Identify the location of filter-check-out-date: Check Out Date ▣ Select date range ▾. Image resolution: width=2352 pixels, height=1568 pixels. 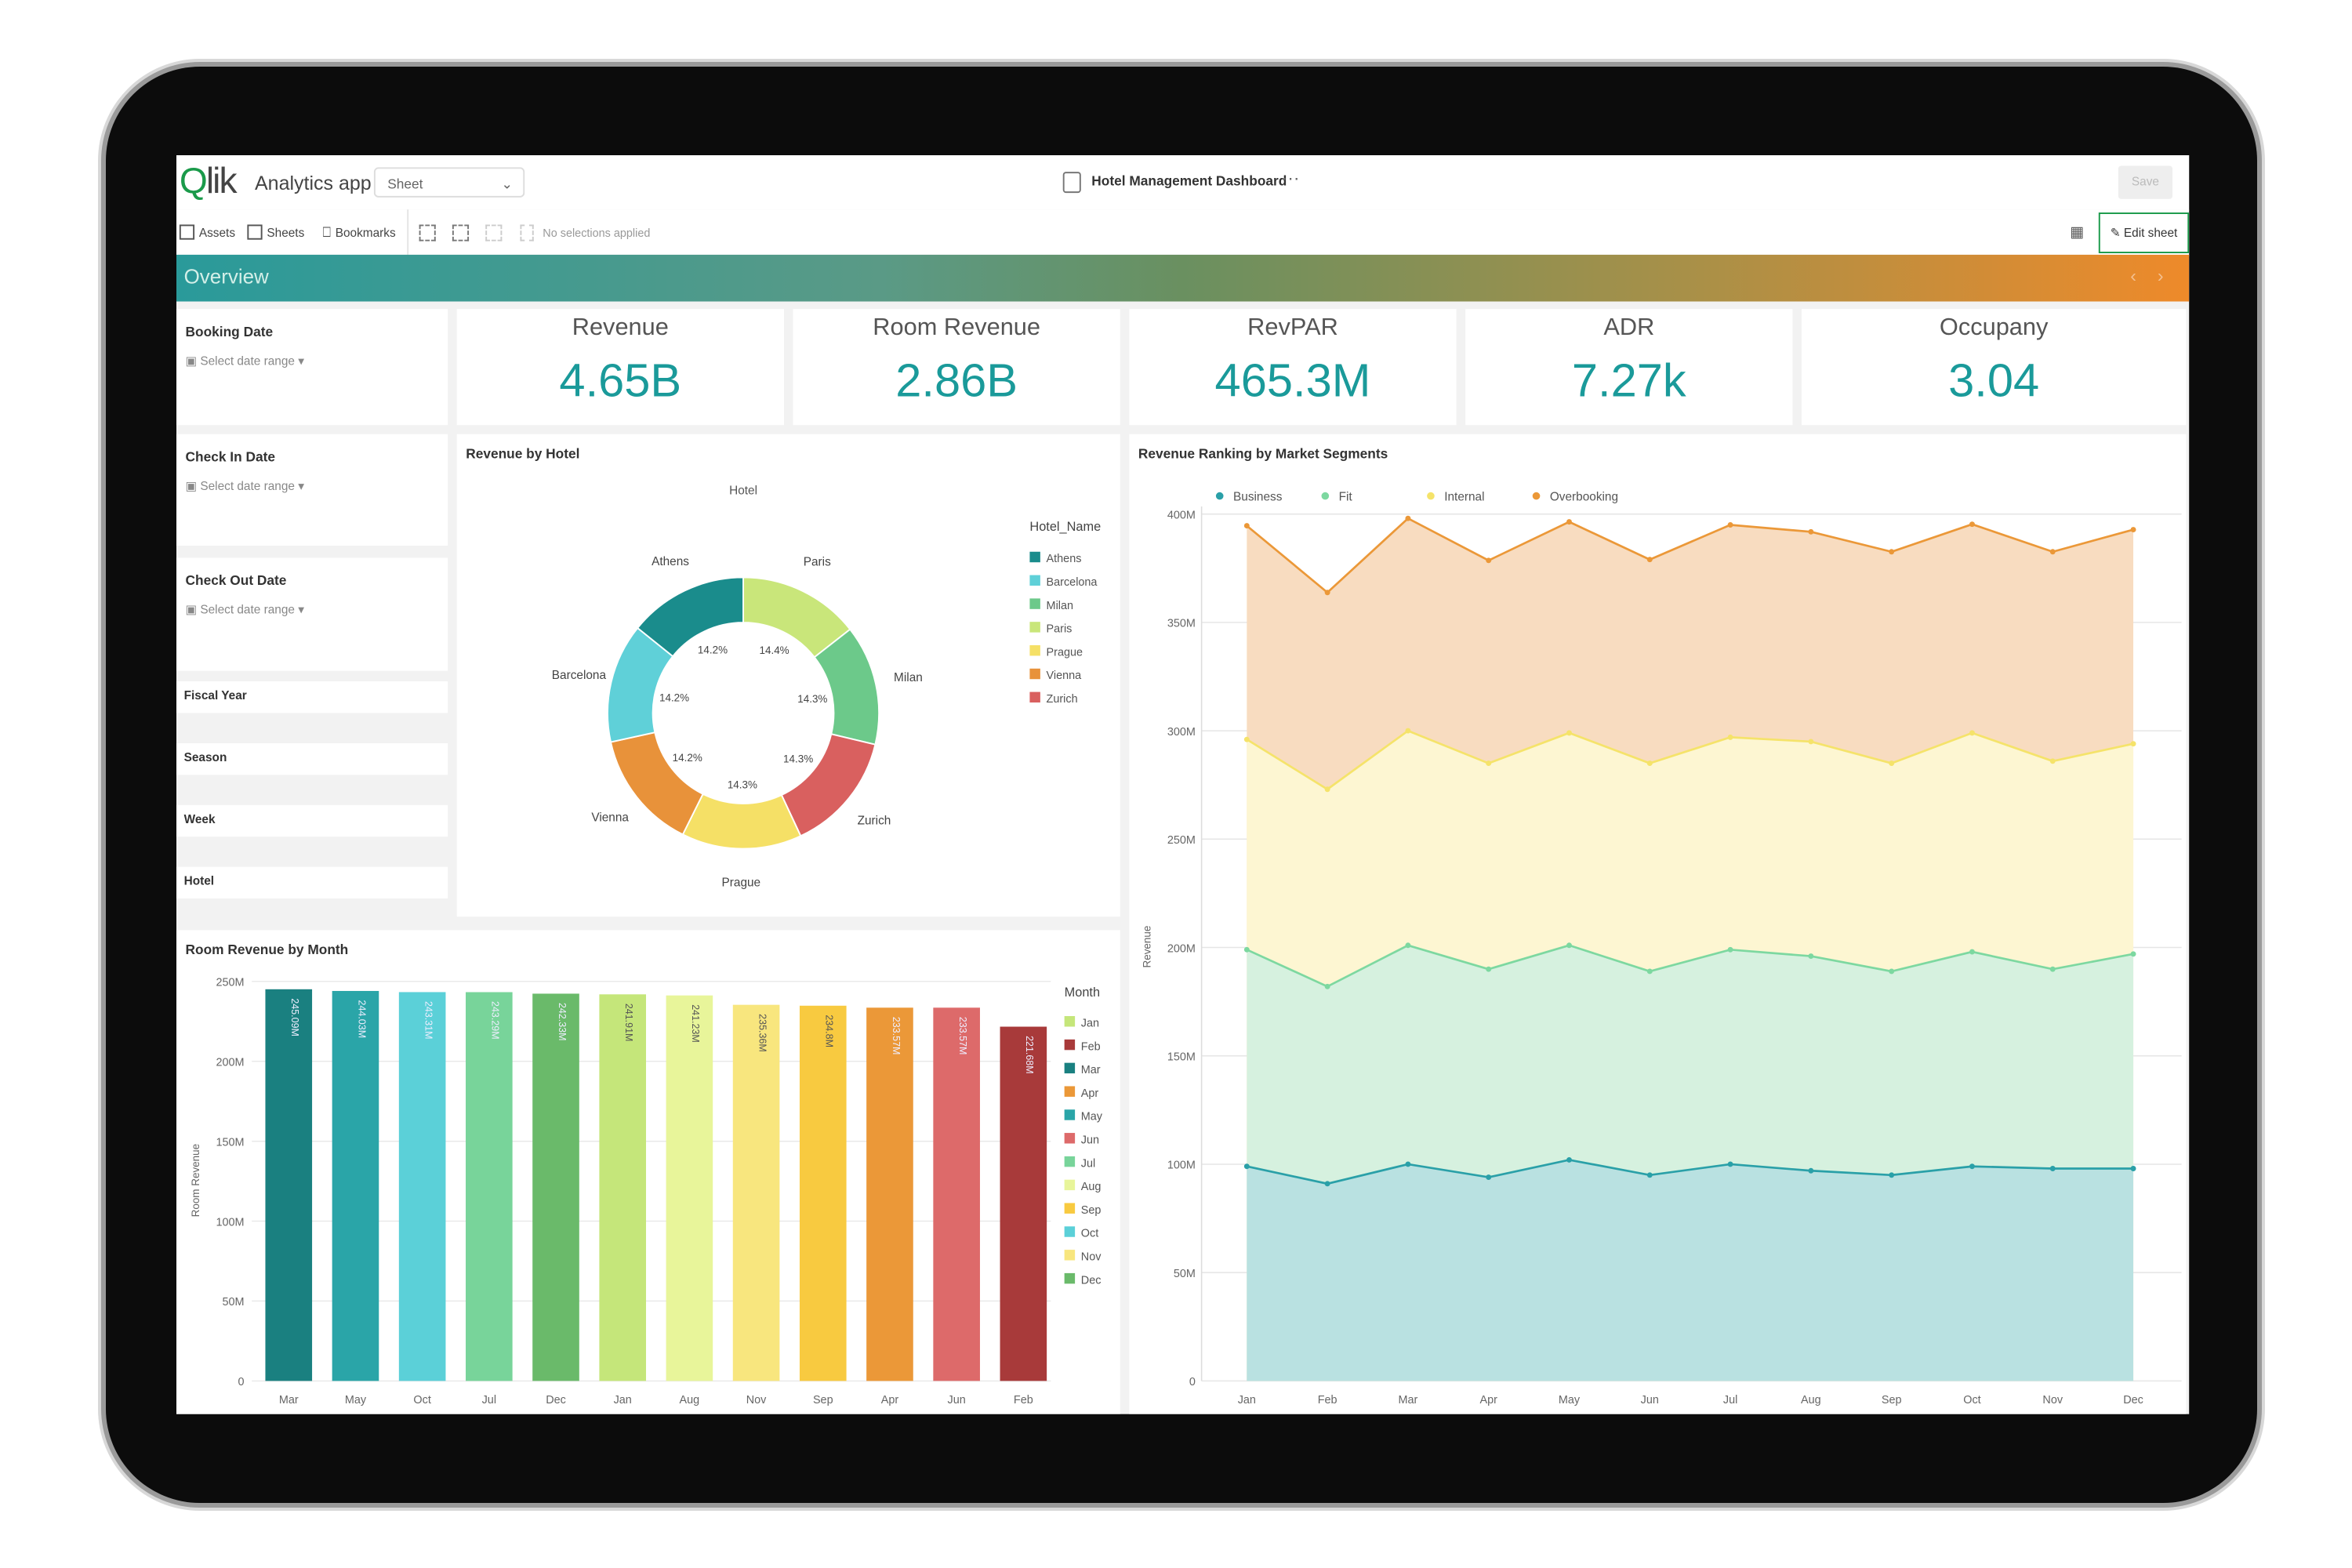
(312, 614).